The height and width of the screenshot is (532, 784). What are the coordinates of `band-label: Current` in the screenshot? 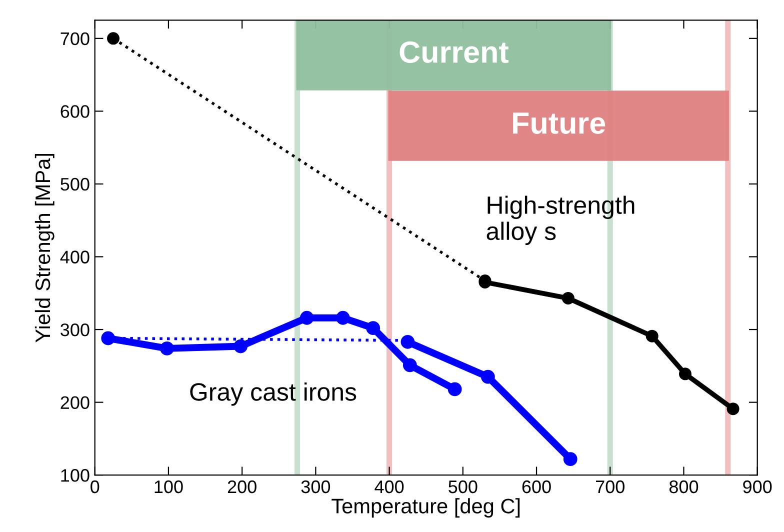 It's located at (454, 52).